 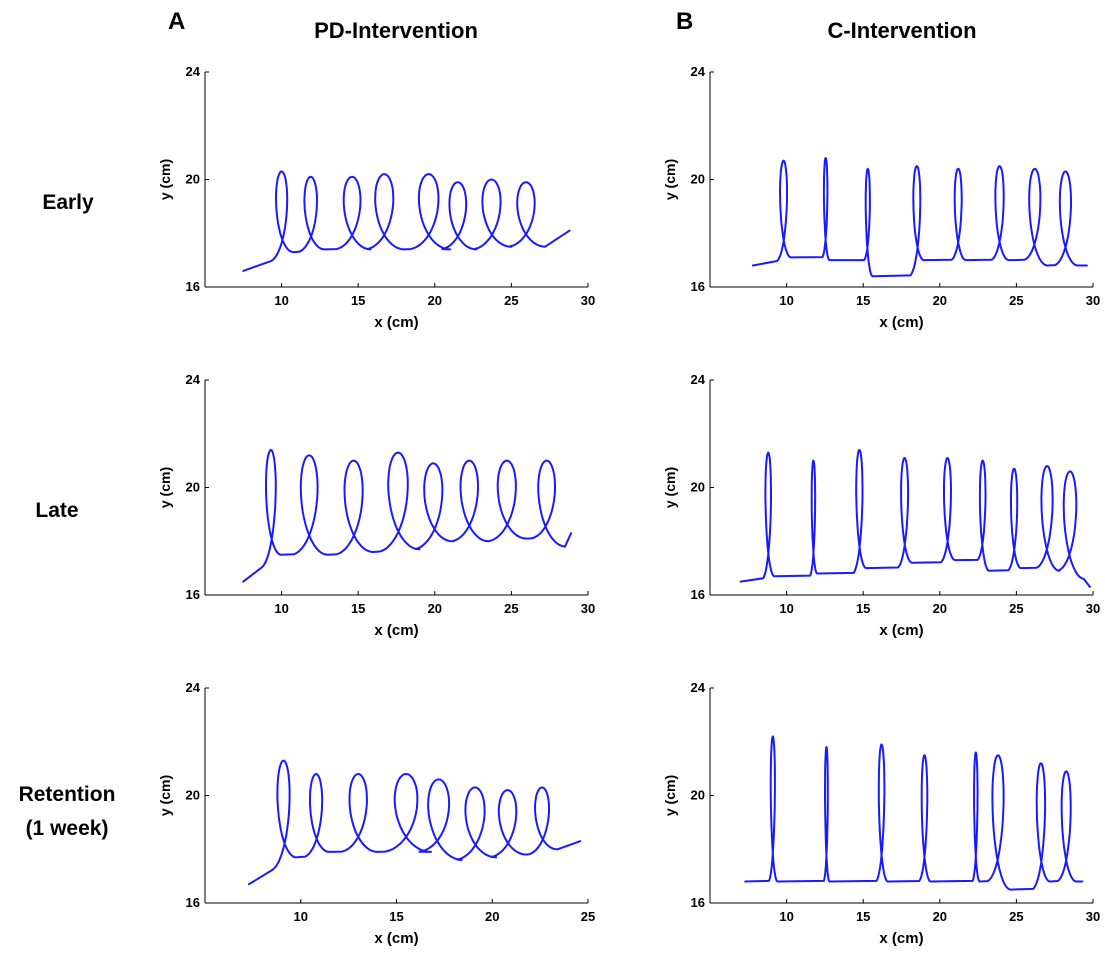 I want to click on subplot-5: 10 15 20 25 16 20 24 x (cm) y (cm), so click(x=376, y=813).